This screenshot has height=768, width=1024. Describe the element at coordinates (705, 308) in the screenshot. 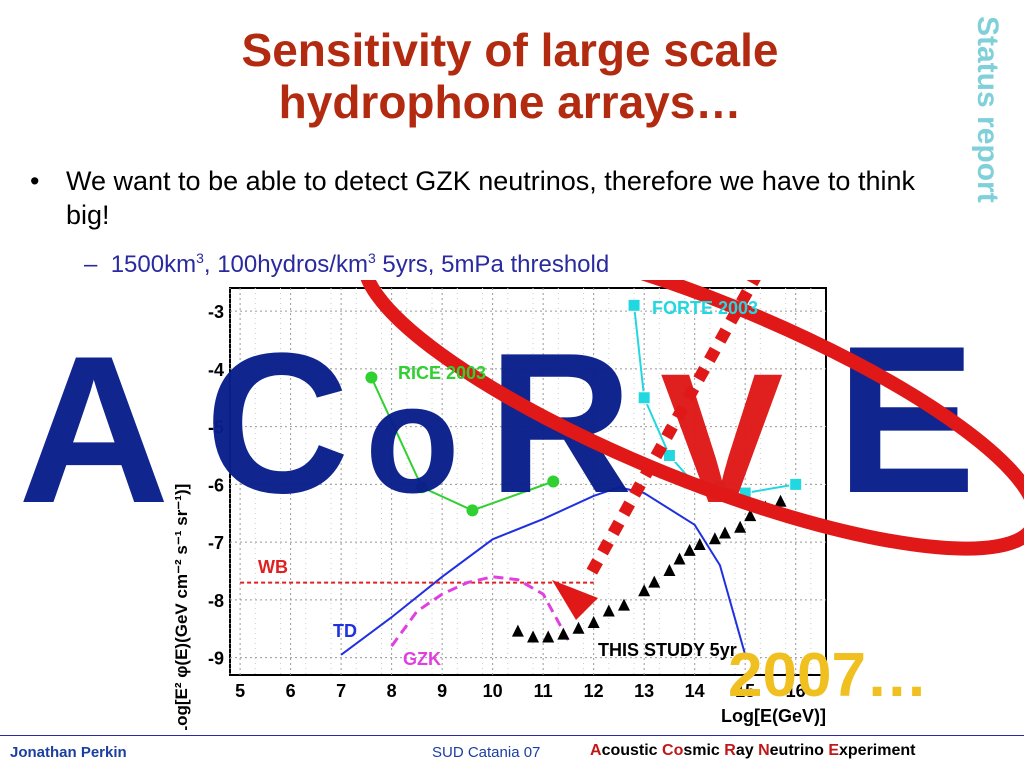

I see `series-label: FORTE 2003` at that location.